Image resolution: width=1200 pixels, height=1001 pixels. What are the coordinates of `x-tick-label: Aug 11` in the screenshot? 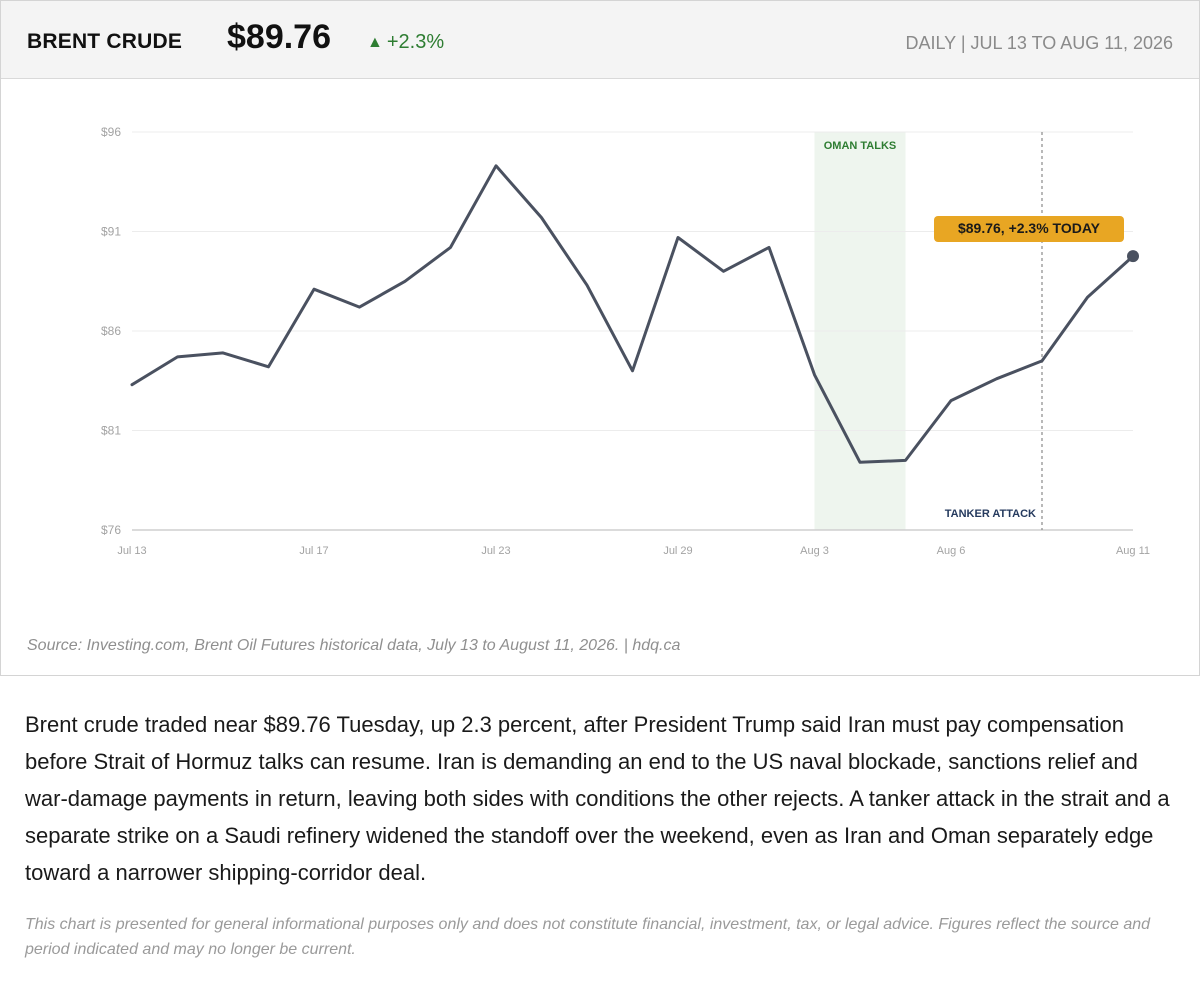 It's located at (1133, 551).